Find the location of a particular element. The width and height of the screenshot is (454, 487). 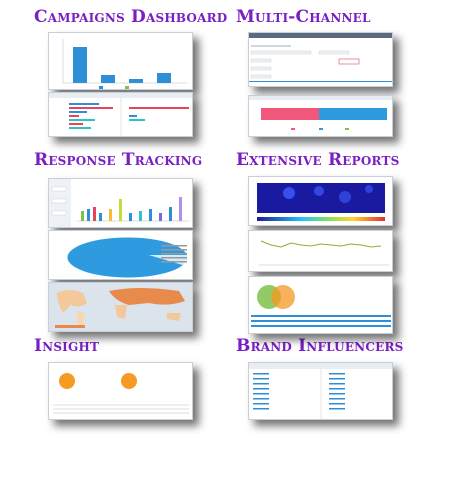

response-world-map-graphic is located at coordinates (120, 307).